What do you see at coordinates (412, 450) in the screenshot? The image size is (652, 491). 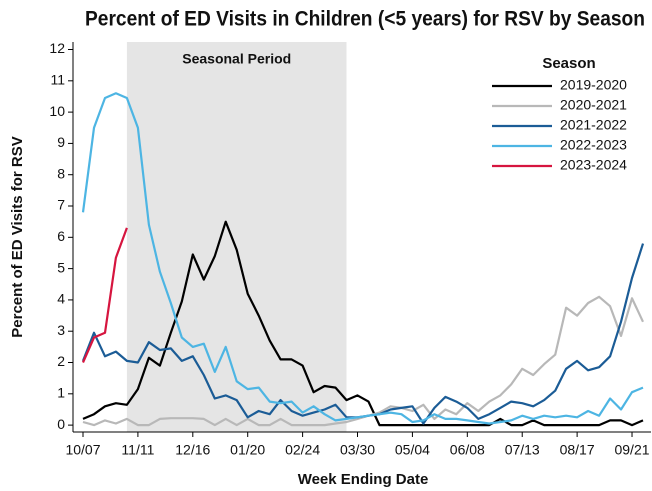 I see `x-tick-label: 05/04` at bounding box center [412, 450].